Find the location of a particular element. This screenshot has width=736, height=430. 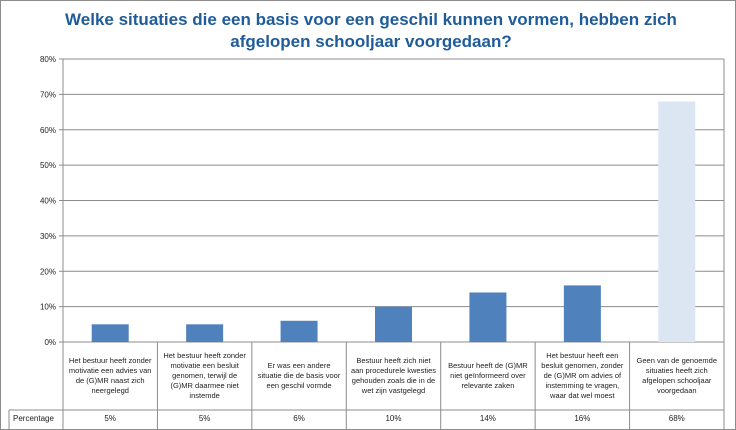

data-table-value: 16% is located at coordinates (582, 418).